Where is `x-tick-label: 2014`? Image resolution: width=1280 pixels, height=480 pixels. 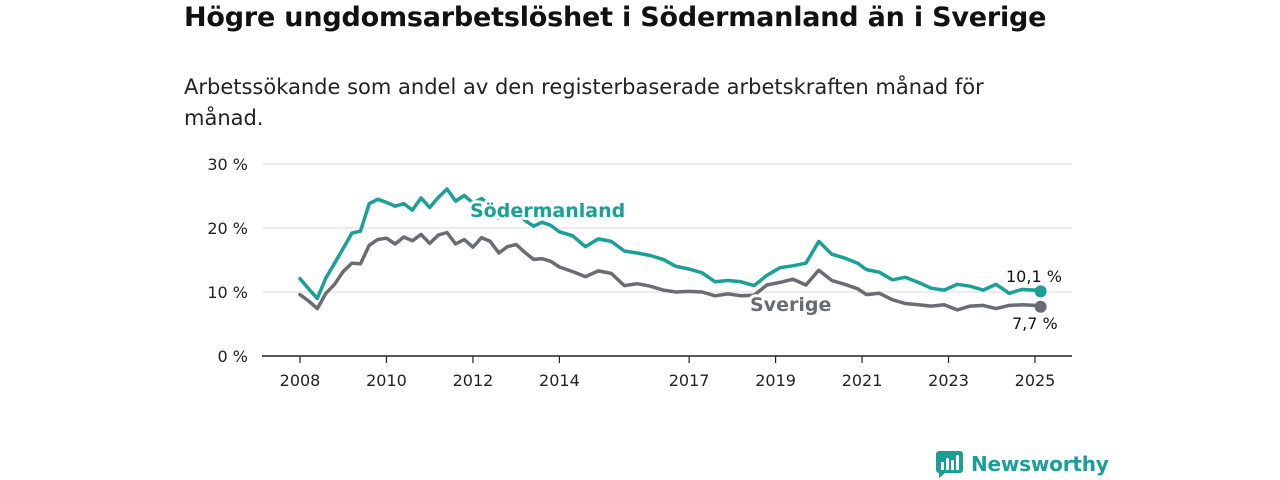
x-tick-label: 2014 is located at coordinates (559, 380).